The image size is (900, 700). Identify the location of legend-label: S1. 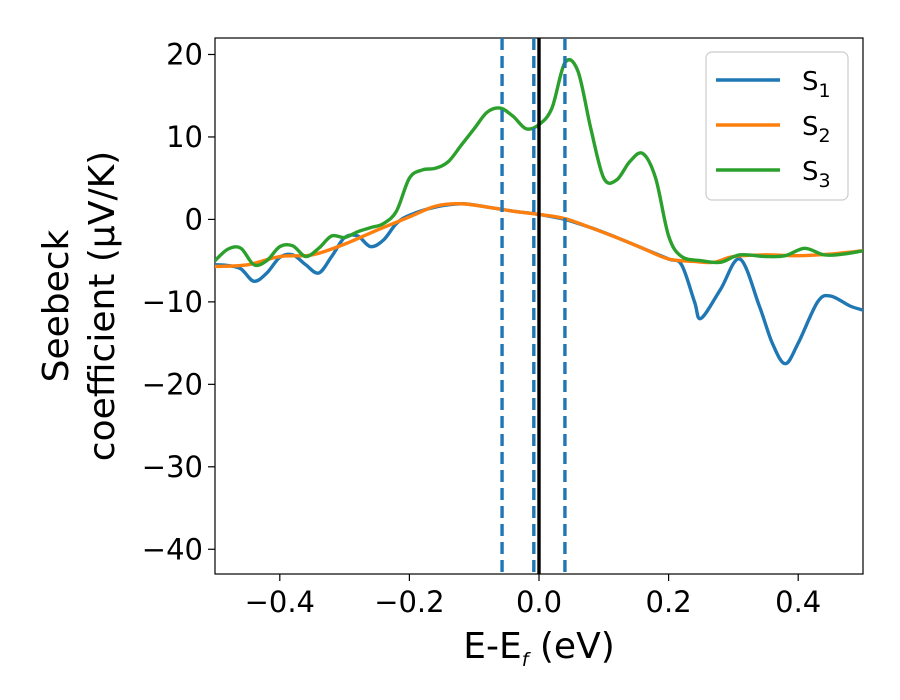
(816, 84).